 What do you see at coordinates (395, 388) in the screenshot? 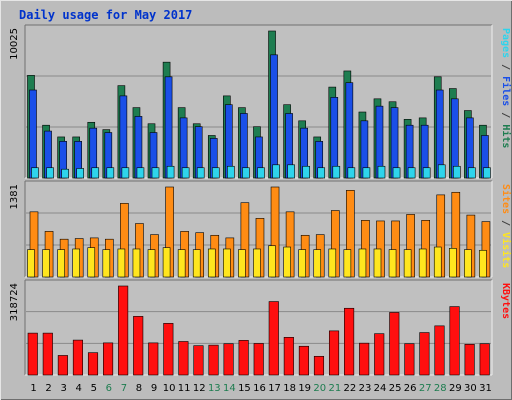
I see `x-tick-label: 25` at bounding box center [395, 388].